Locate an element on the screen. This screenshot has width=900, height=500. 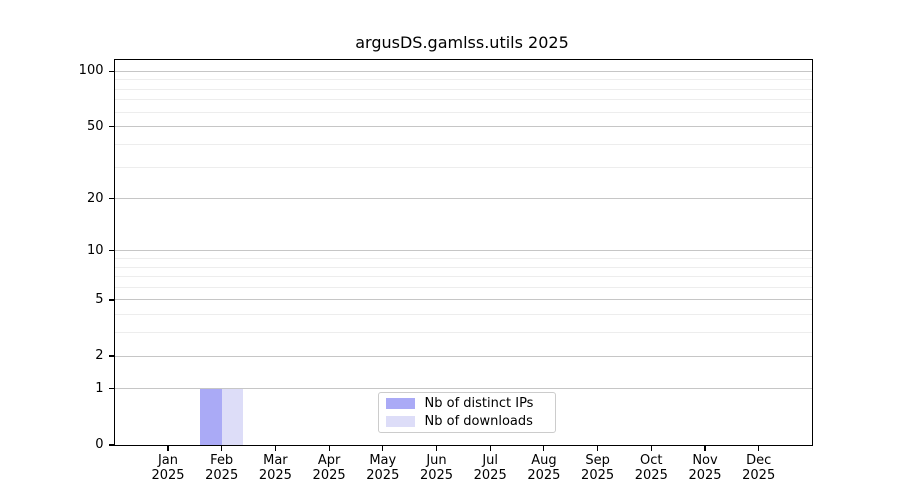
x-tick-month: Aug is located at coordinates (544, 460).